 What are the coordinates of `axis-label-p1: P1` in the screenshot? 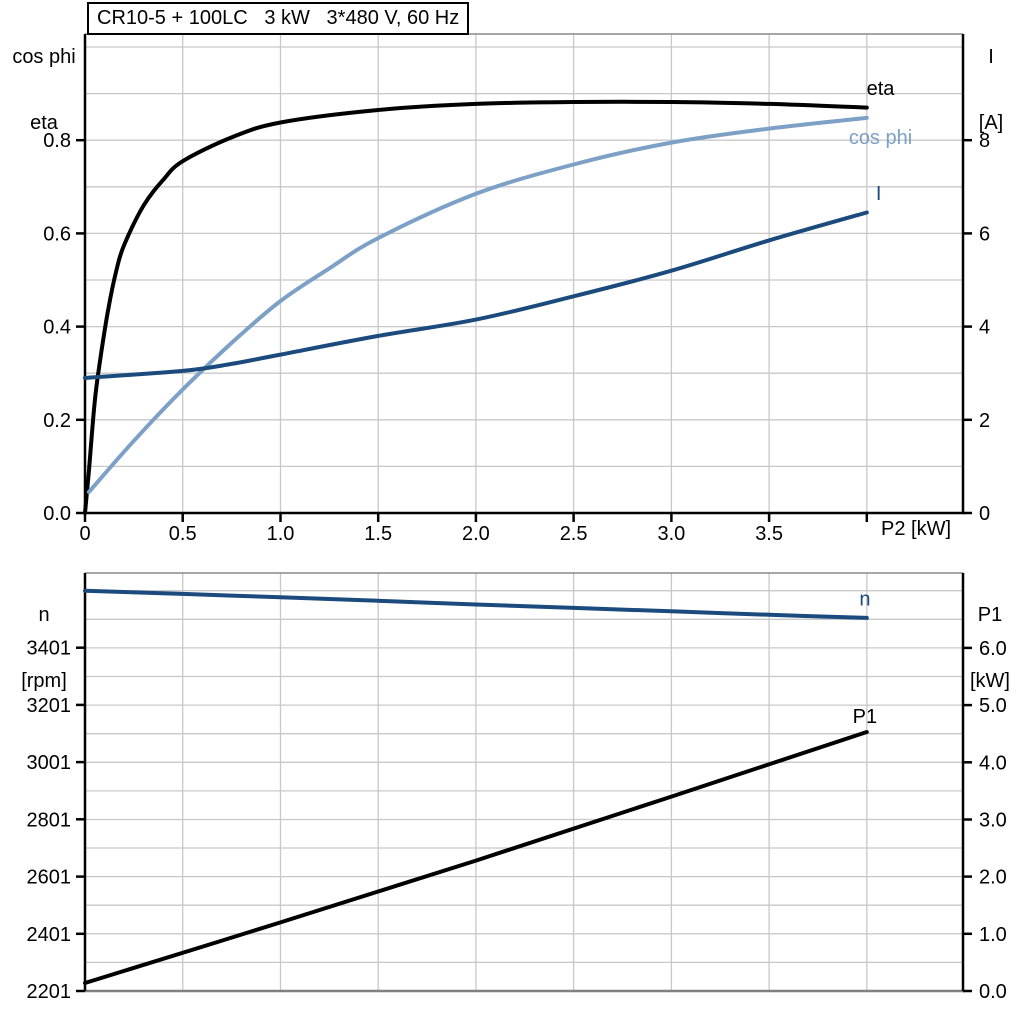 It's located at (990, 615).